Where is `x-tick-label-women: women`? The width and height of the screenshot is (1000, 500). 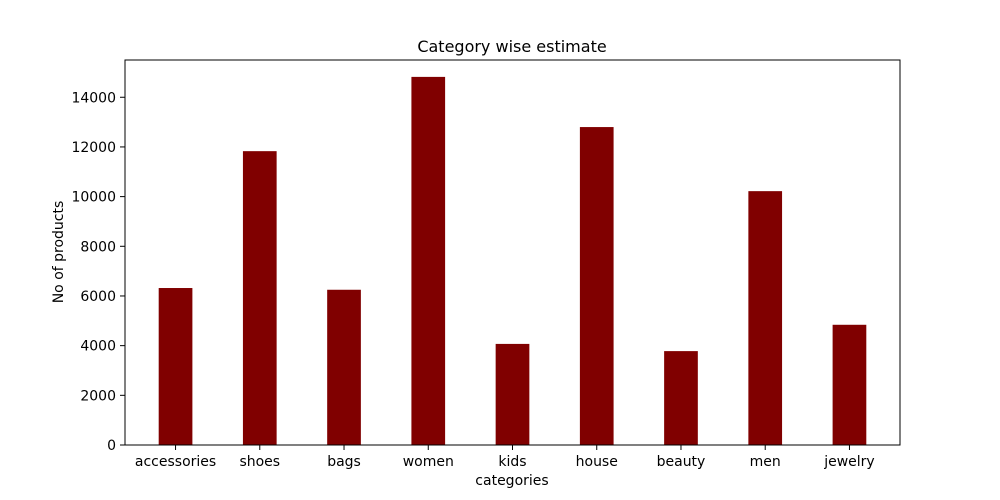 x-tick-label-women: women is located at coordinates (428, 462).